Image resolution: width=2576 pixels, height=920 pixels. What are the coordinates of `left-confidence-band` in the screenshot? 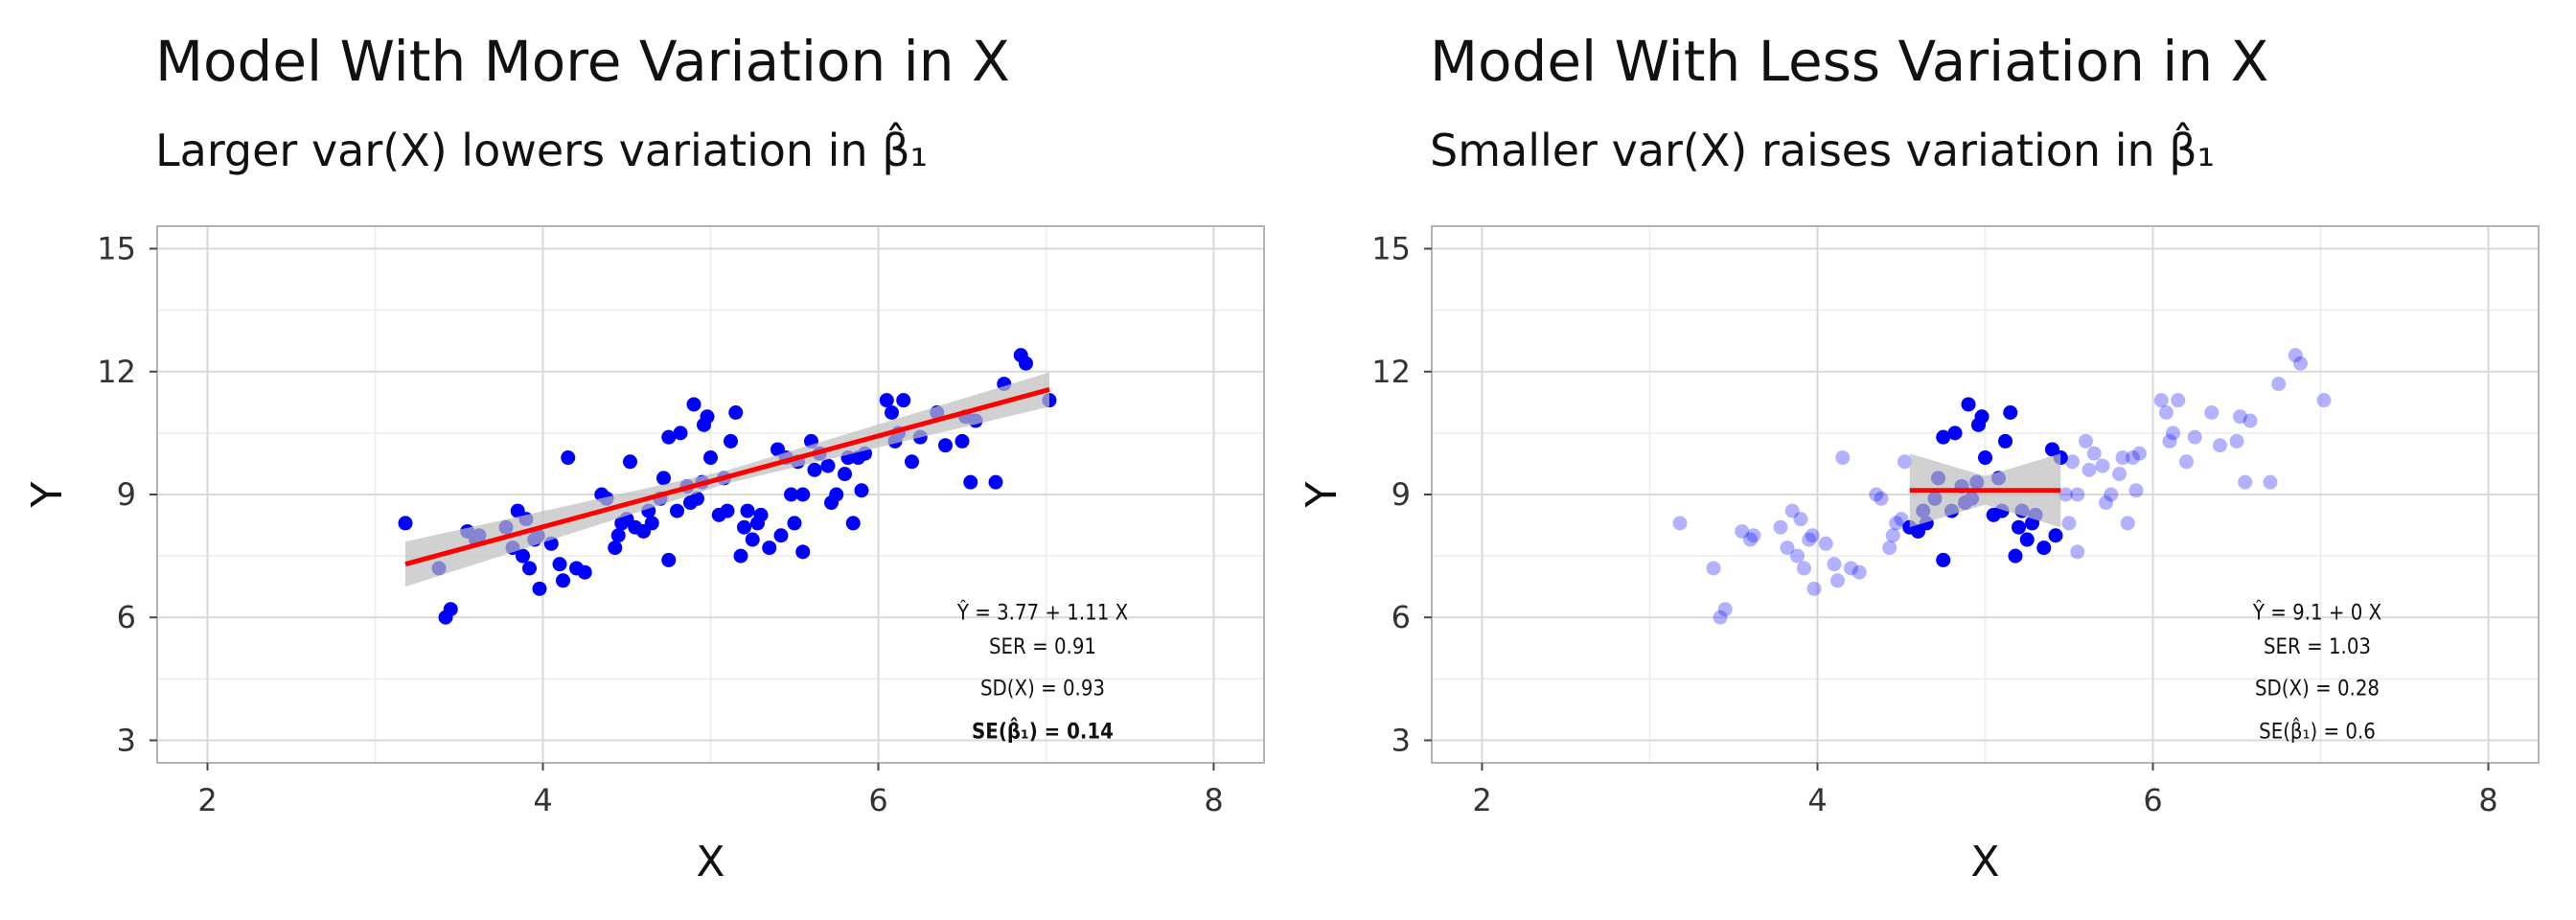 It's located at (727, 479).